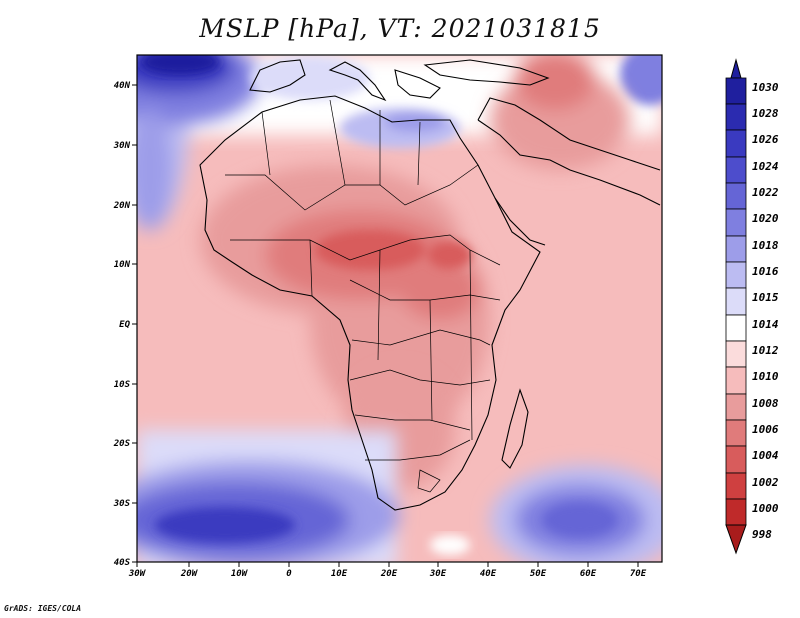 The height and width of the screenshot is (618, 800). I want to click on colorbar-top-arrow, so click(736, 68).